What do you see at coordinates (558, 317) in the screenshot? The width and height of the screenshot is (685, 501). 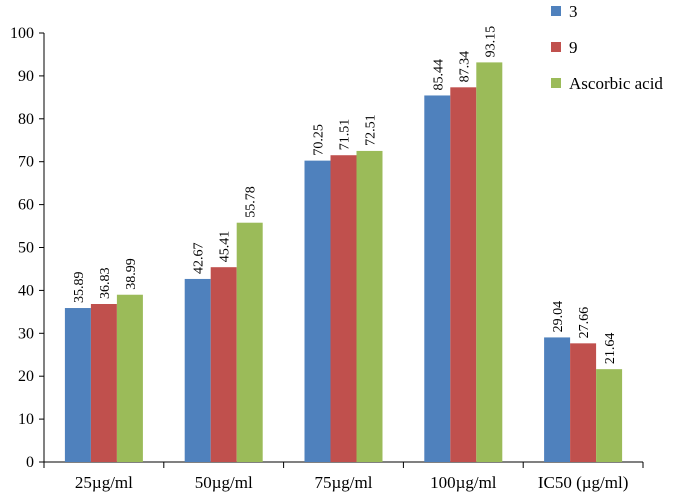 I see `data-label: 29.04` at bounding box center [558, 317].